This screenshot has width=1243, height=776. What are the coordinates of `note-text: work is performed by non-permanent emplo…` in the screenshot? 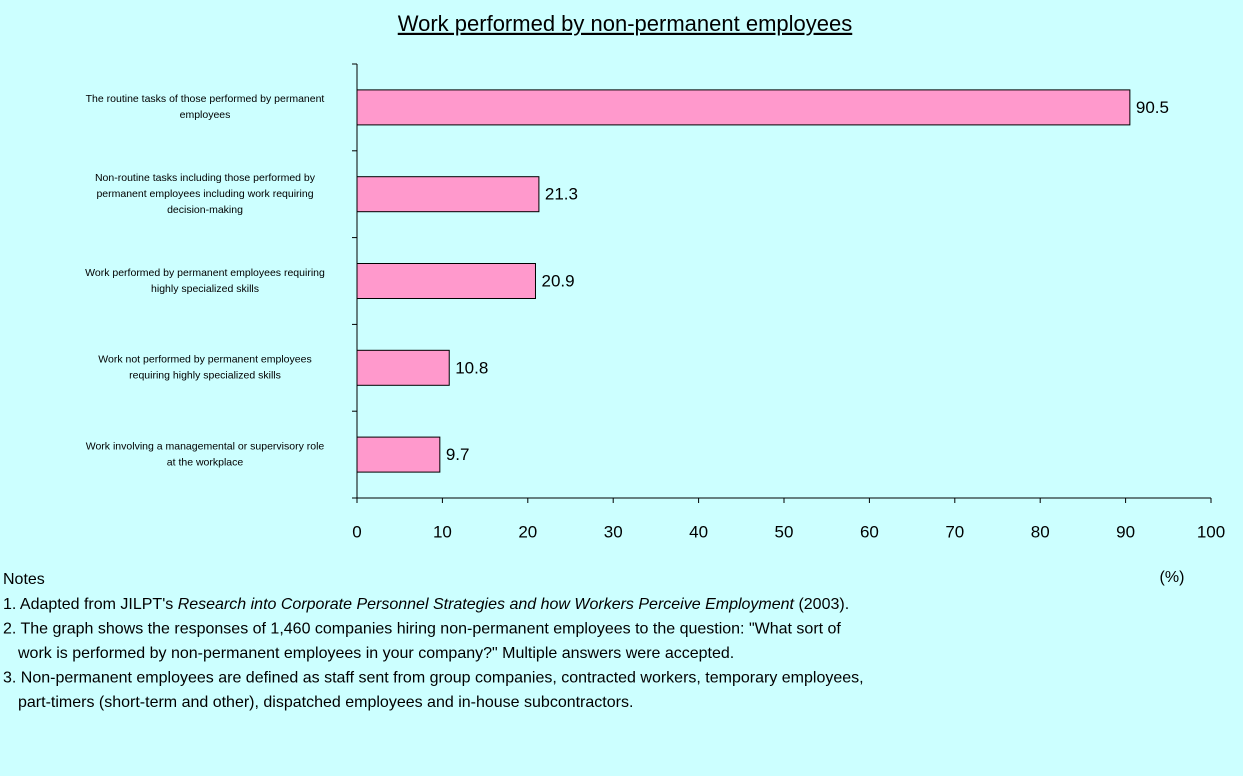 It's located at (375, 653).